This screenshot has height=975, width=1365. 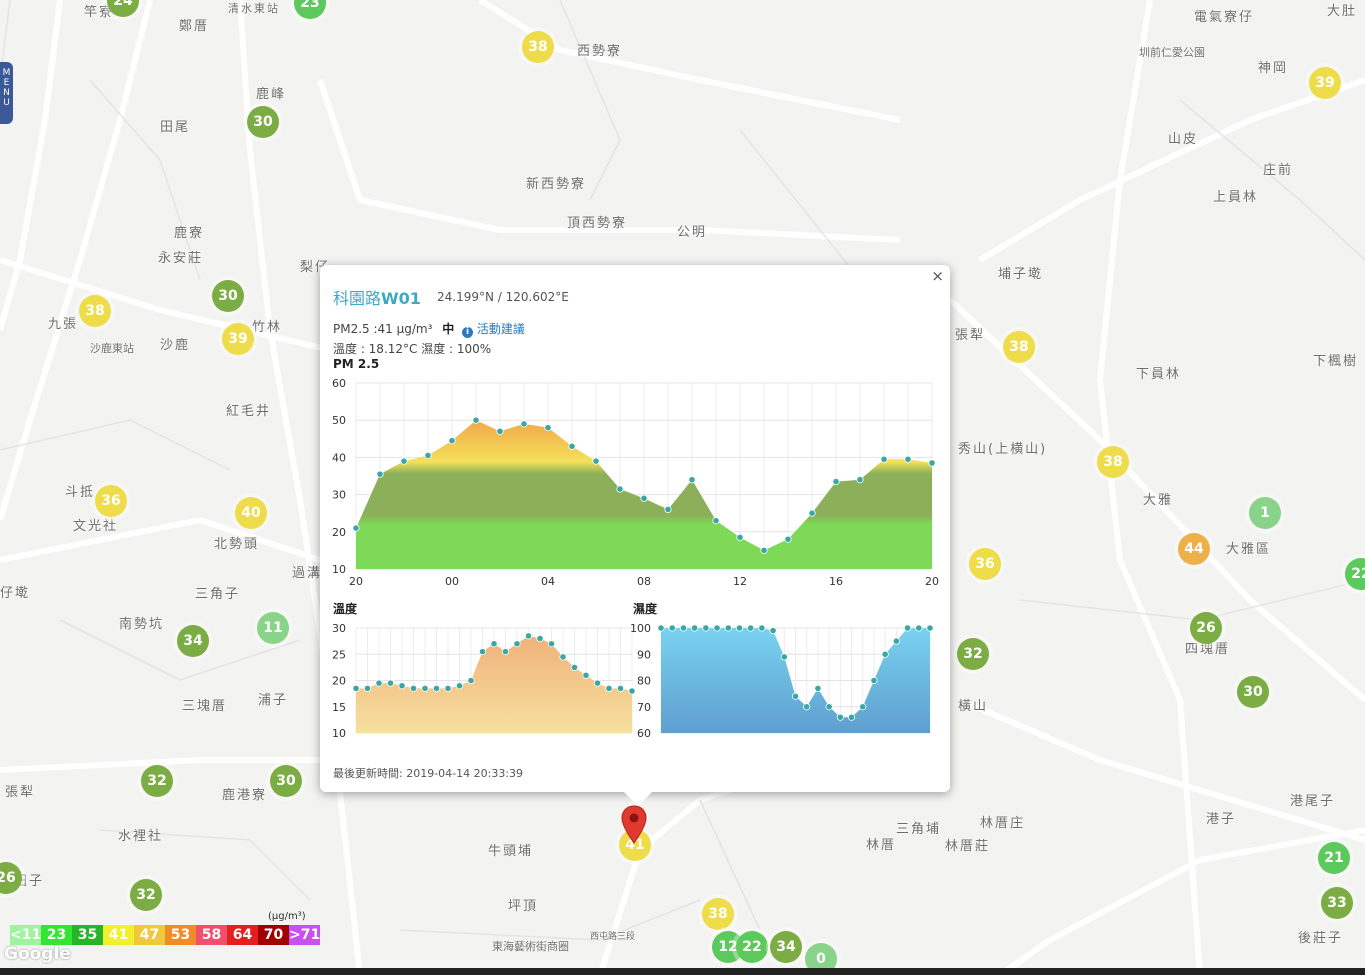 I want to click on aqi-marker: 24, so click(x=123, y=8).